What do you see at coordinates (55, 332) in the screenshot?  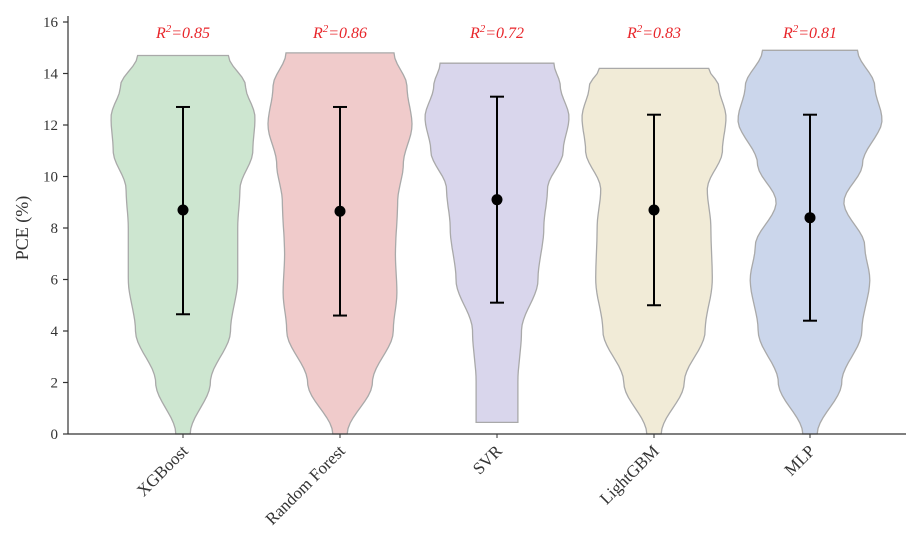 I see `y-tick-label: 4` at bounding box center [55, 332].